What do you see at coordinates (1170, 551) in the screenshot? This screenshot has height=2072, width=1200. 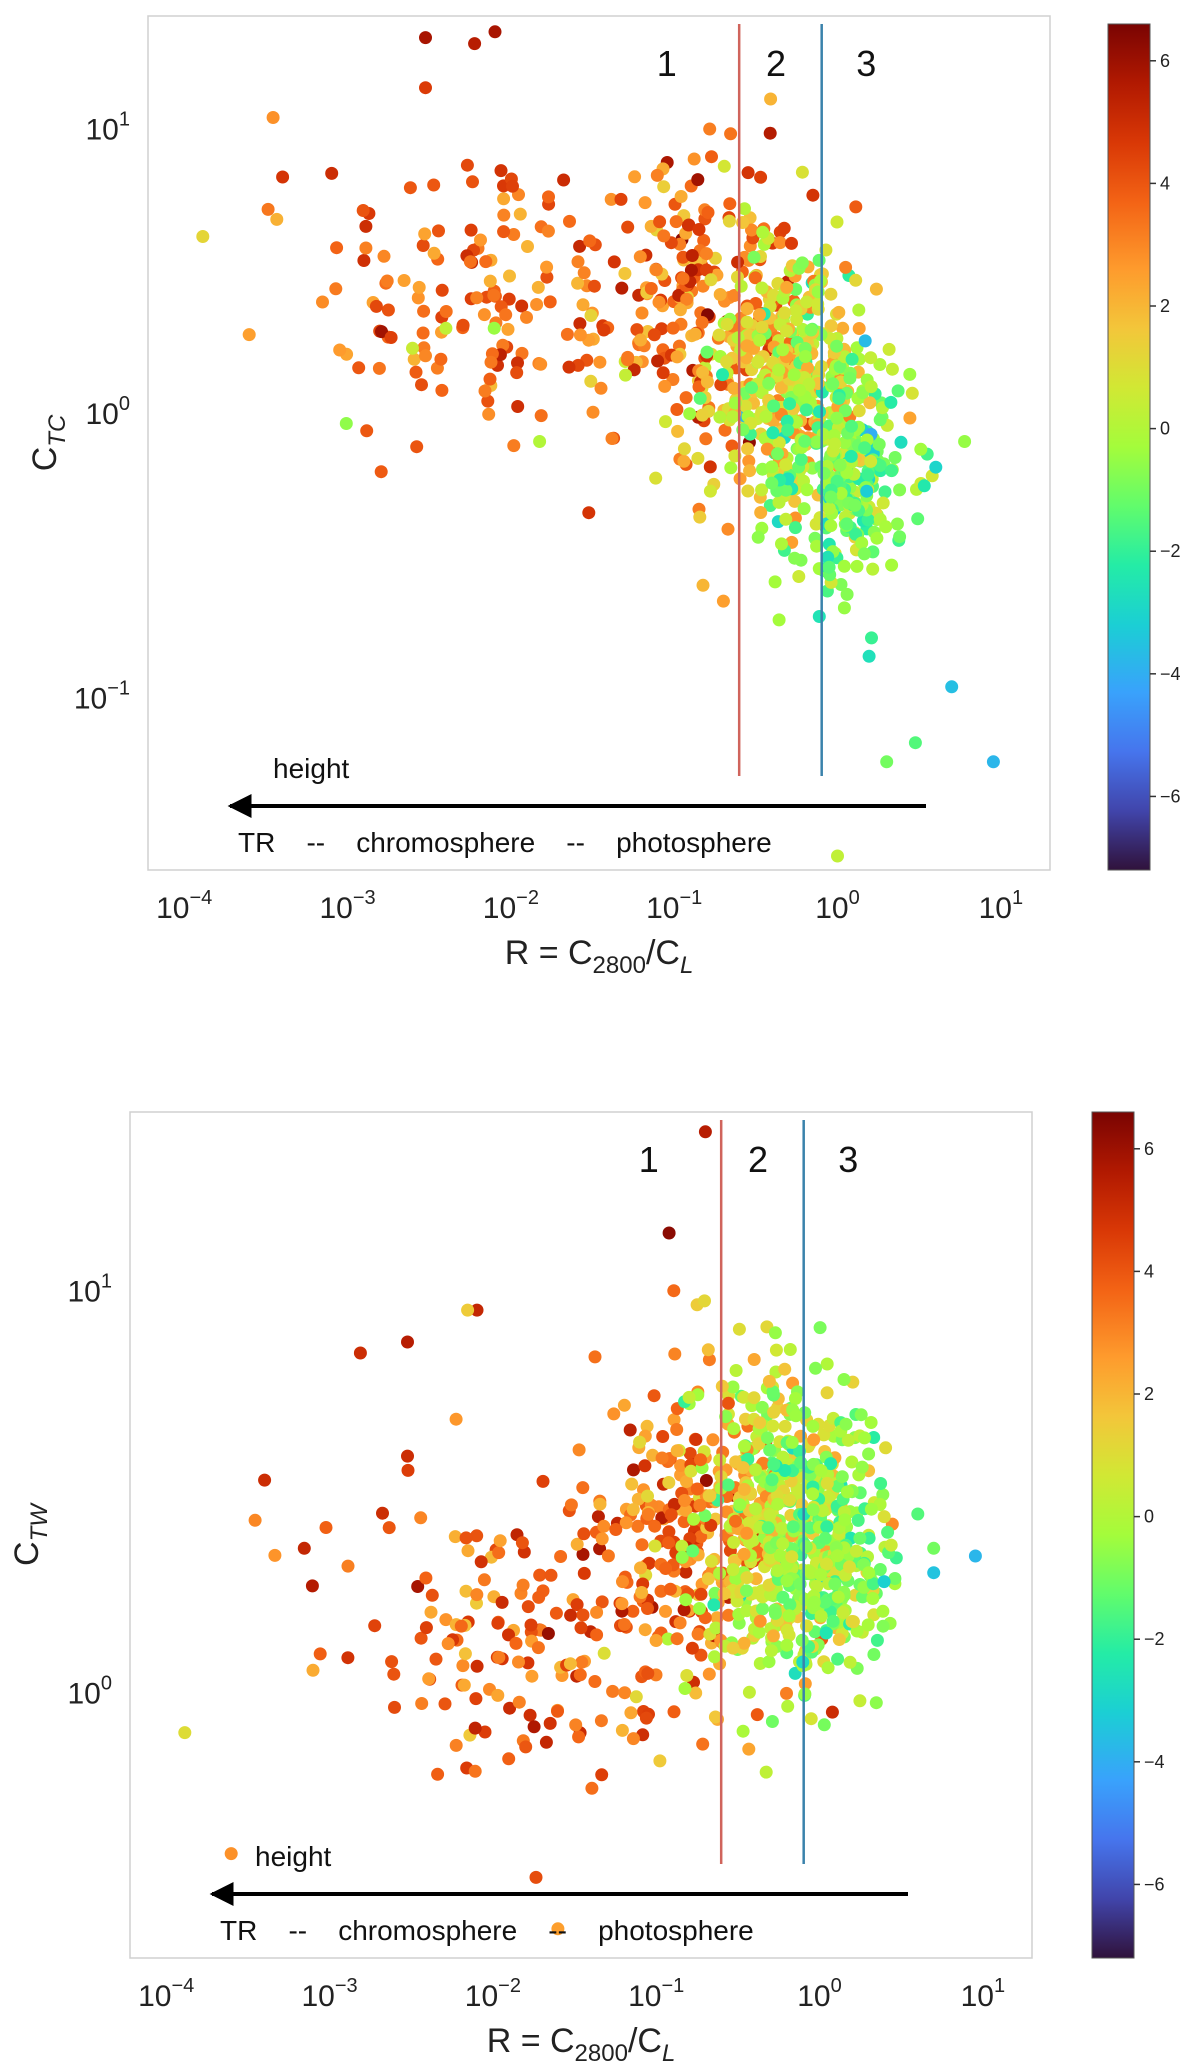 I see `colorbar-tick-label: −2` at bounding box center [1170, 551].